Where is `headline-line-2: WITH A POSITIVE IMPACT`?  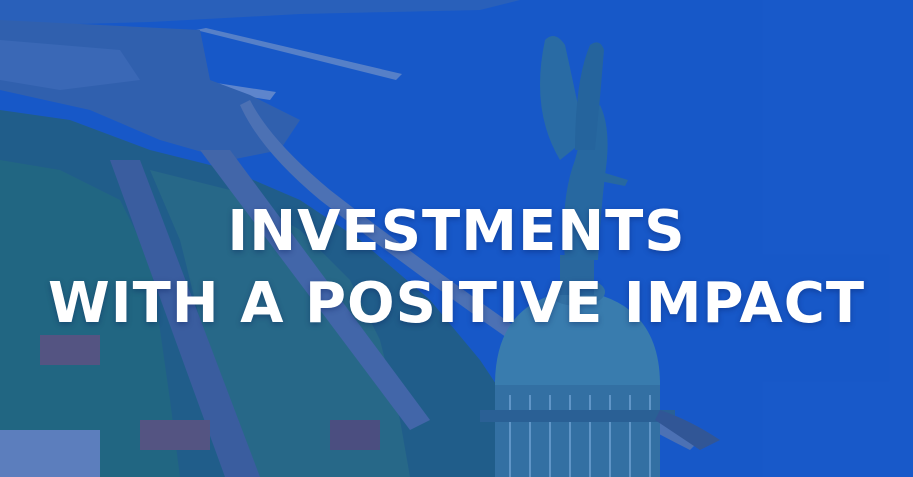
headline-line-2: WITH A POSITIVE IMPACT is located at coordinates (456, 303).